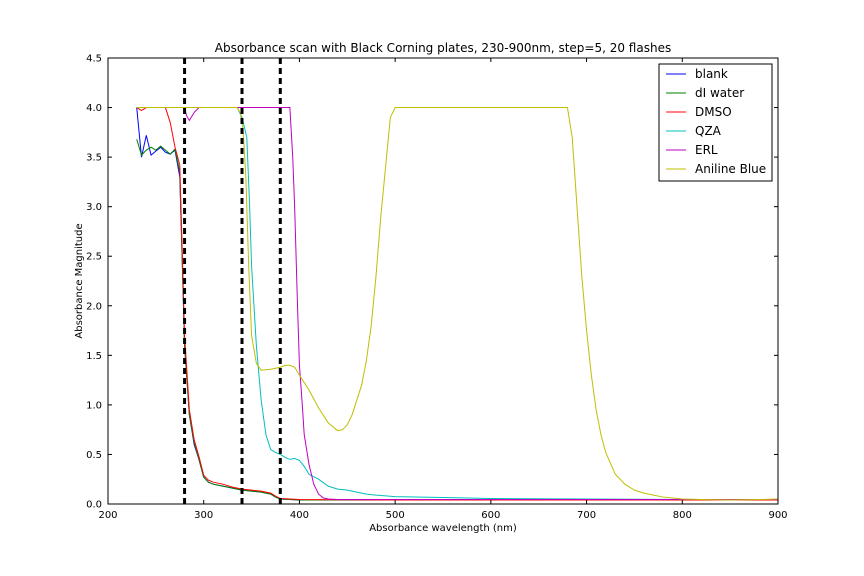  I want to click on y-tick-label: 3.5, so click(94, 158).